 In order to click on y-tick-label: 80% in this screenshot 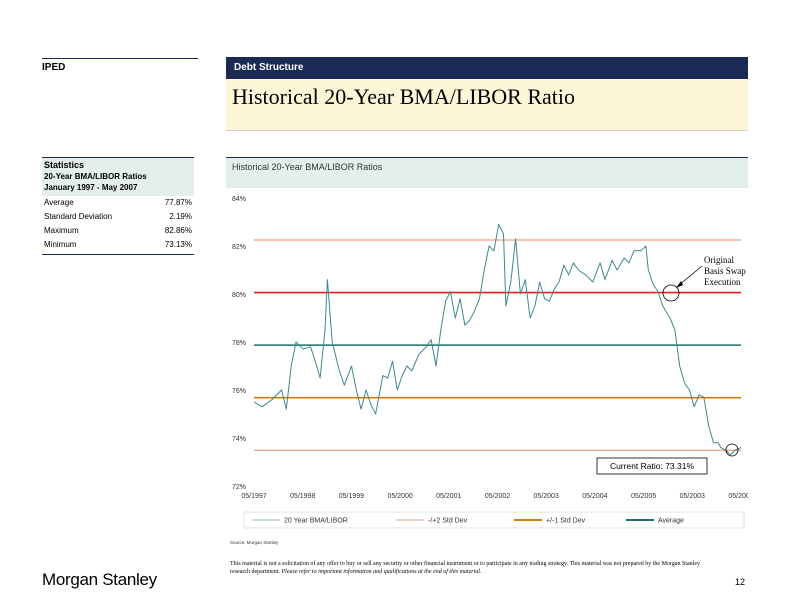, I will do `click(239, 295)`.